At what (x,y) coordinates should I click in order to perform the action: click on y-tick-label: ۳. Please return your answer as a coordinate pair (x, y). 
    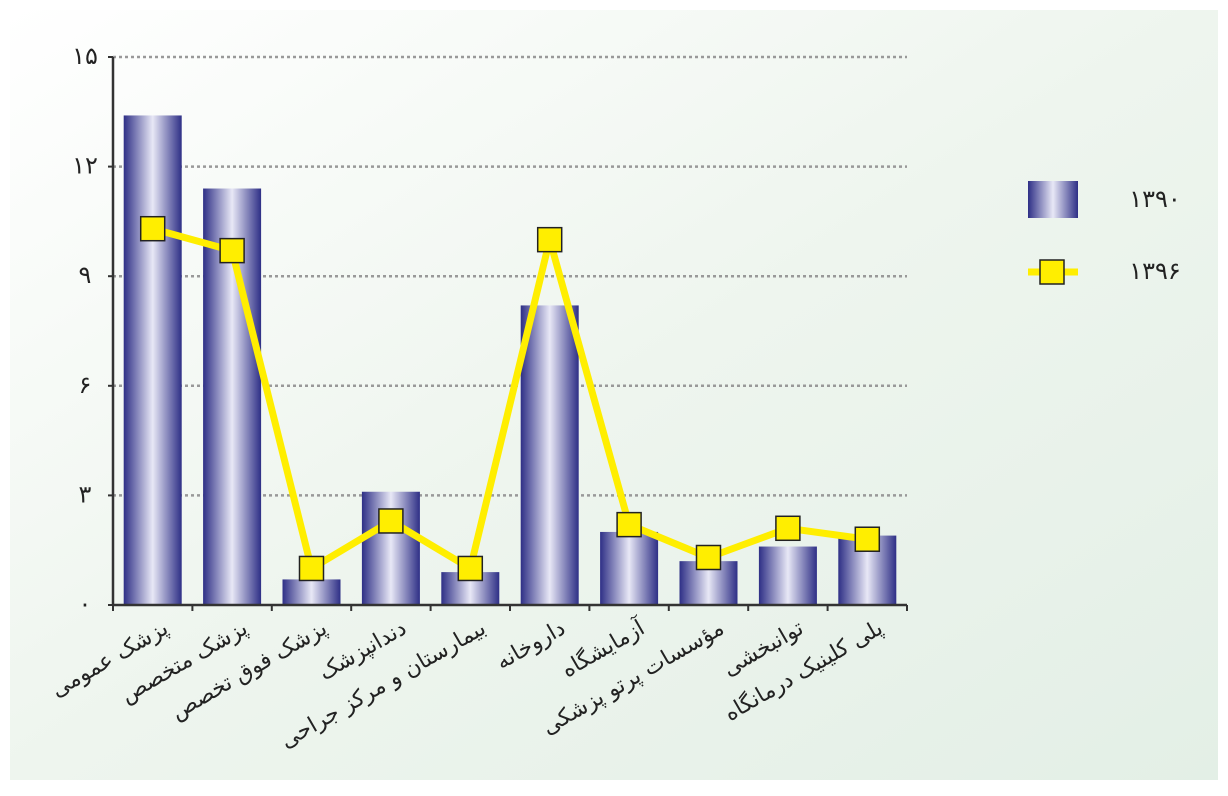
    Looking at the image, I should click on (85, 494).